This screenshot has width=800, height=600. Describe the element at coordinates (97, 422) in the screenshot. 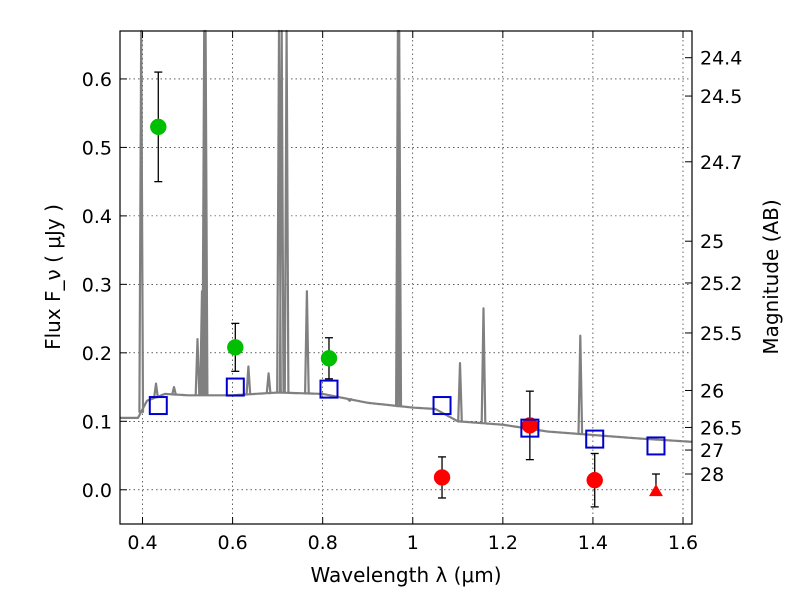

I see `y-tick-label: 0.1` at that location.